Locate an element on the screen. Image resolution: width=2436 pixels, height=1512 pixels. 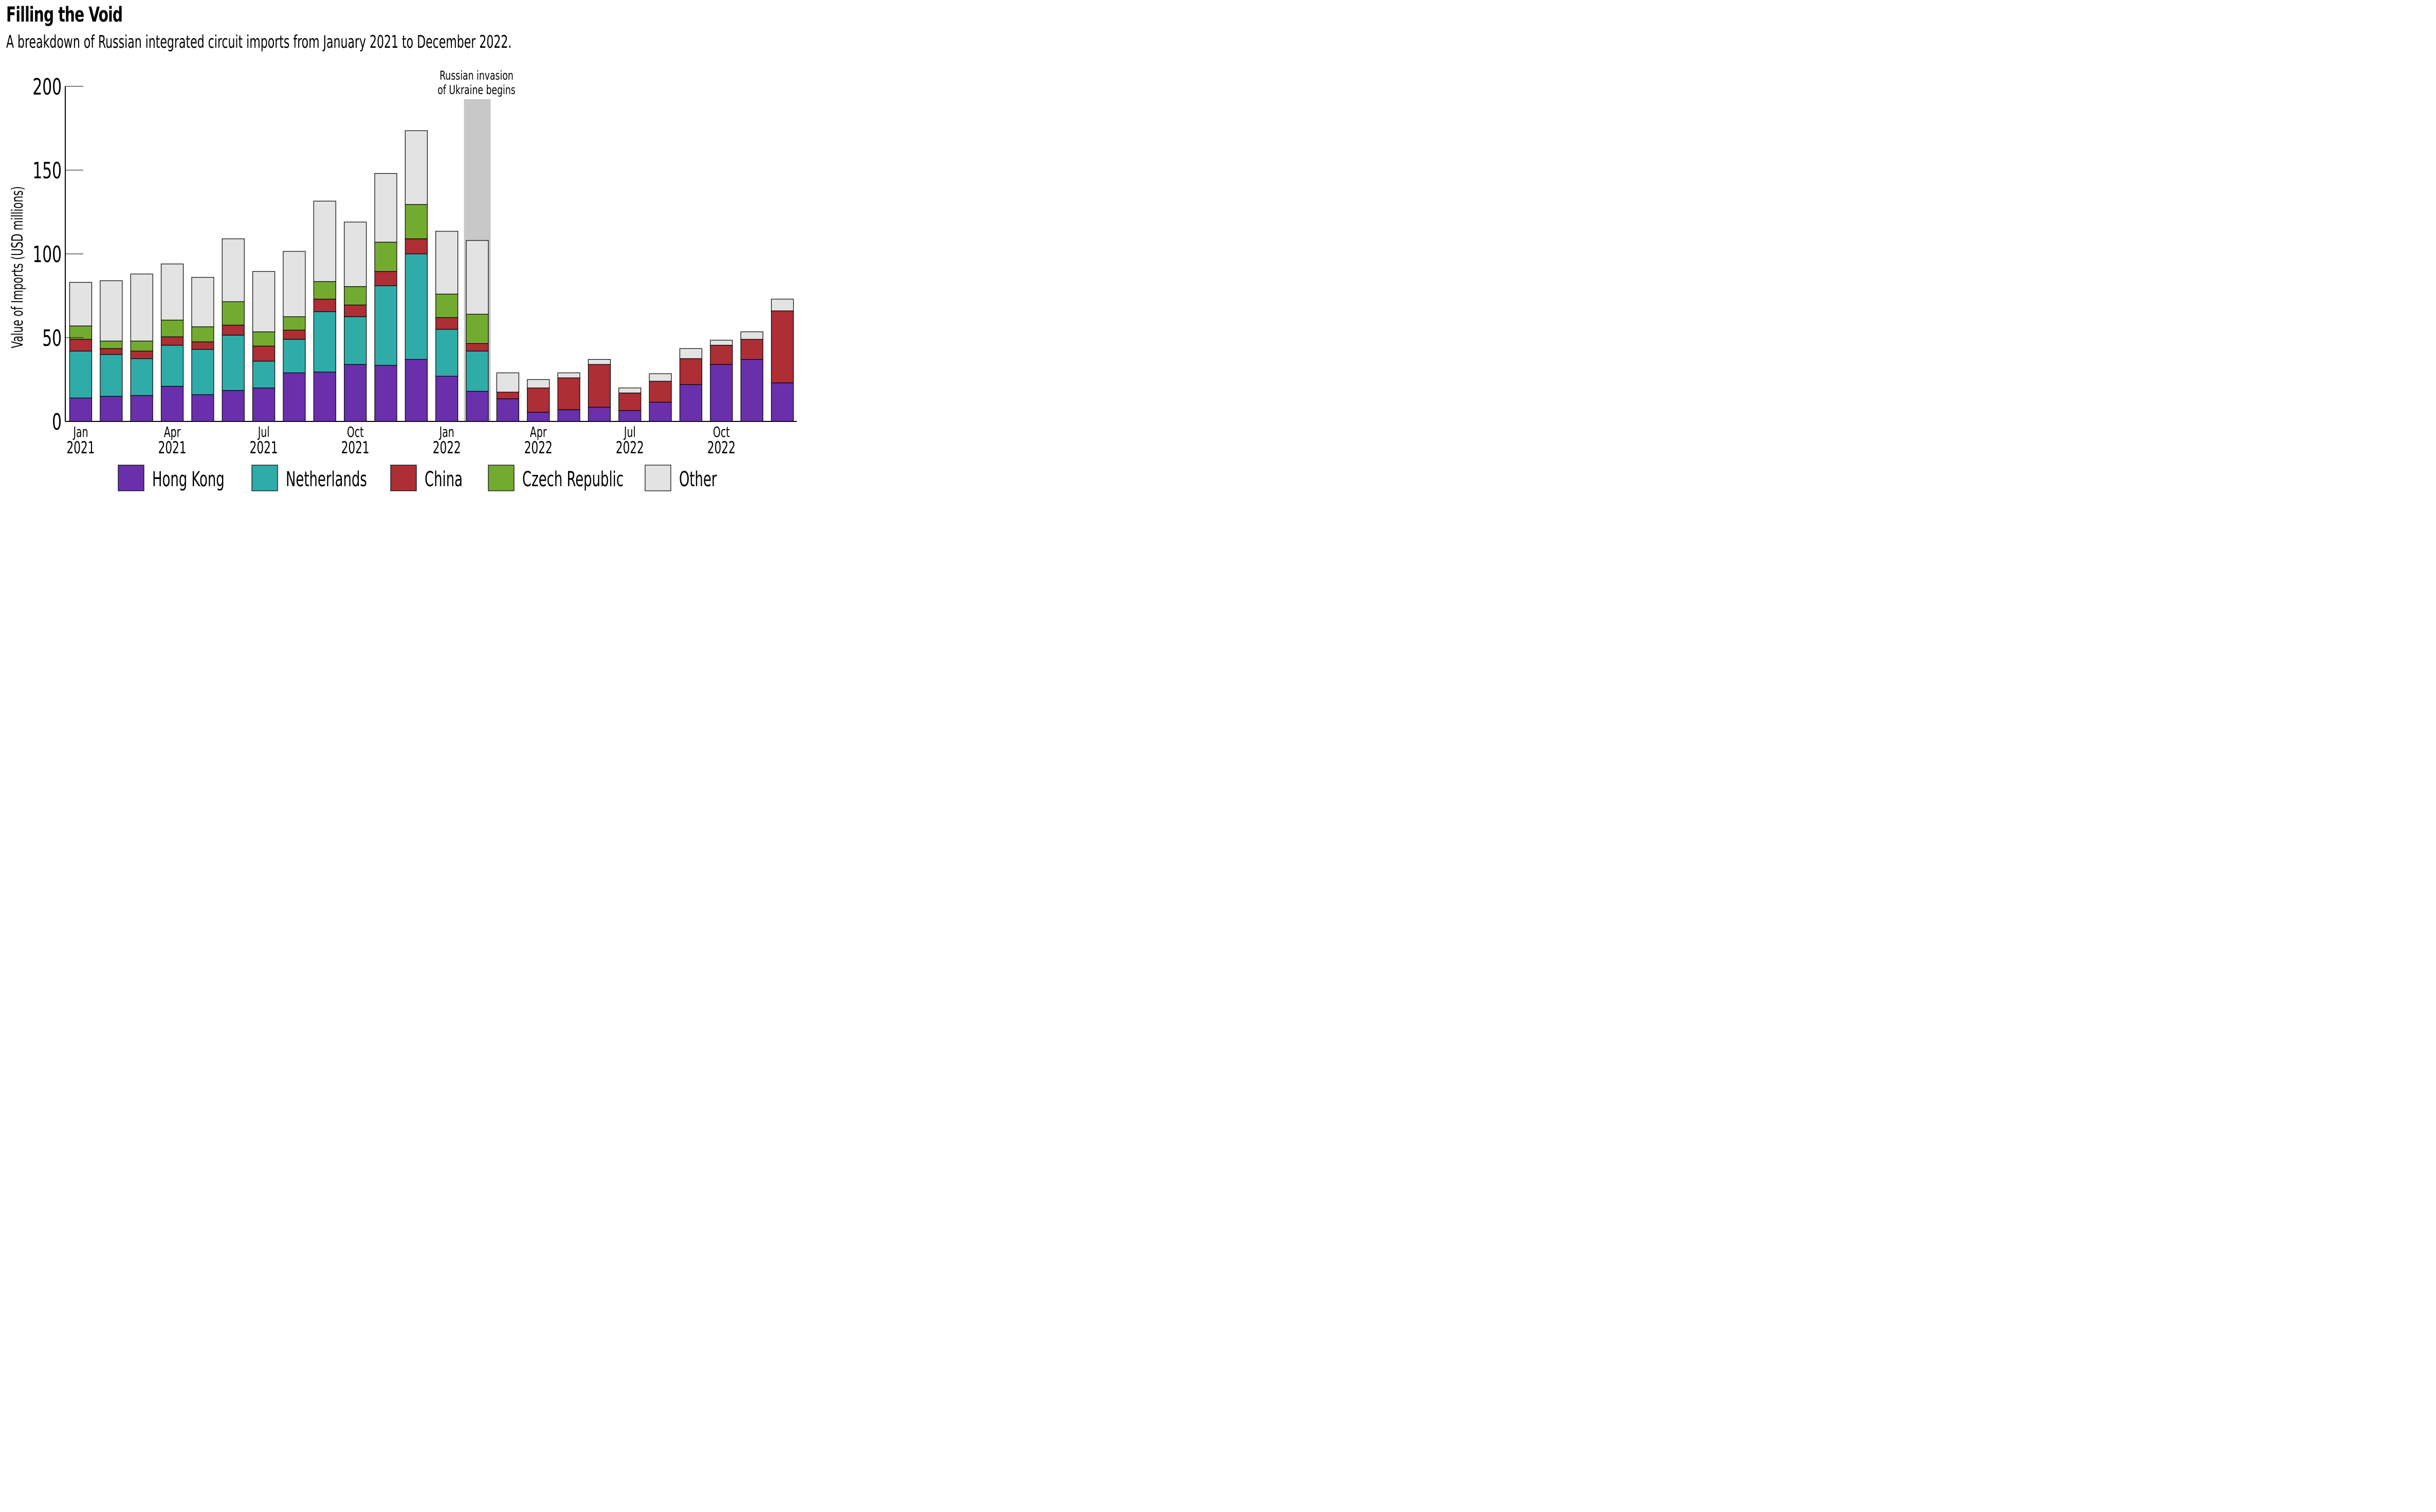
y-axis-label: Value of Imports (USD millions) is located at coordinates (18, 267).